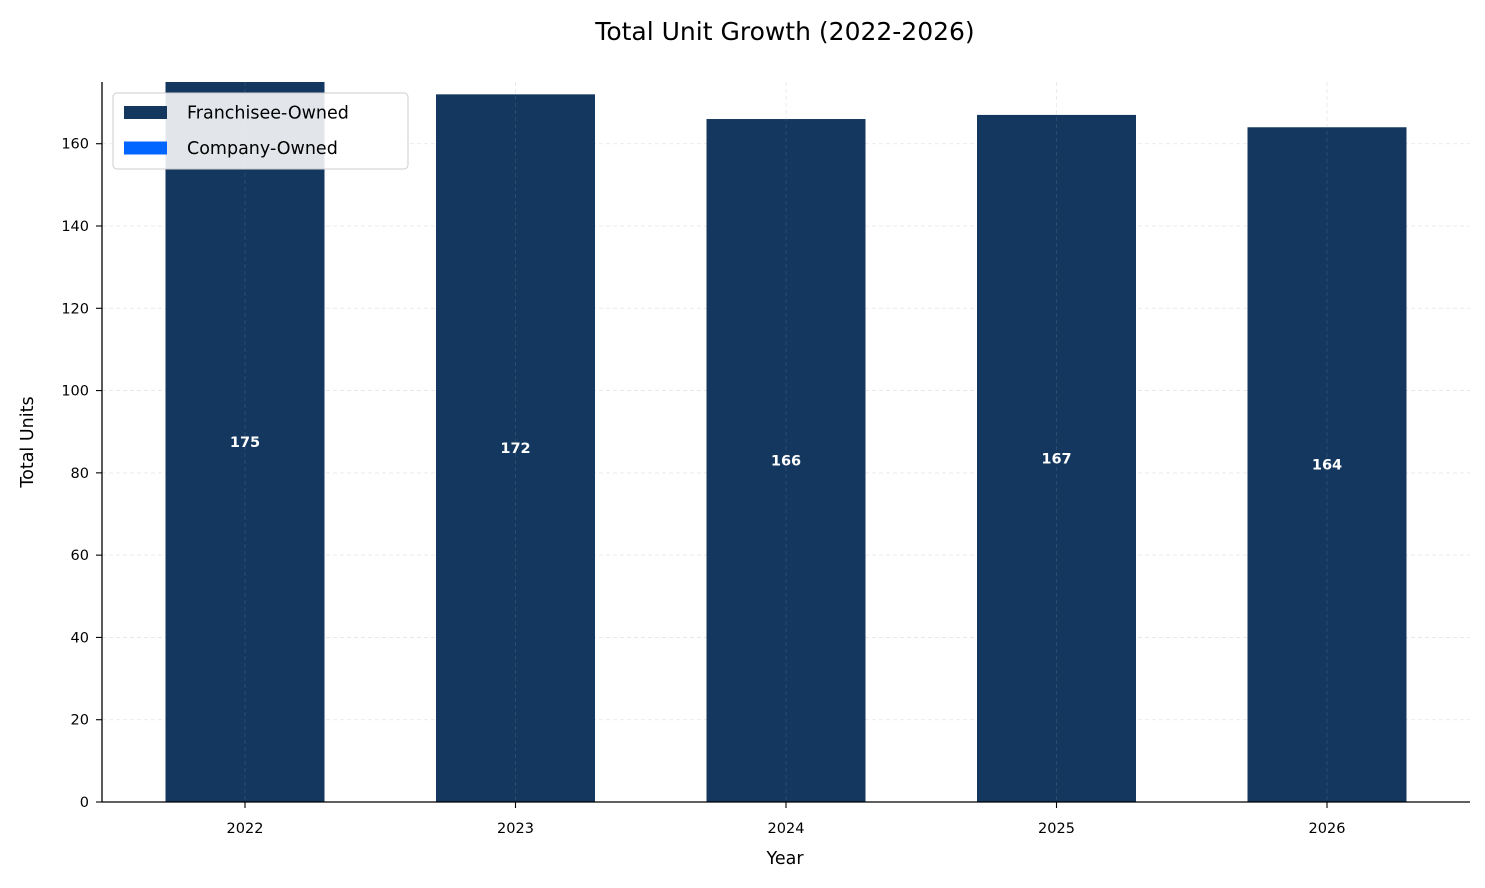  I want to click on y-tick-label: 140, so click(75, 227).